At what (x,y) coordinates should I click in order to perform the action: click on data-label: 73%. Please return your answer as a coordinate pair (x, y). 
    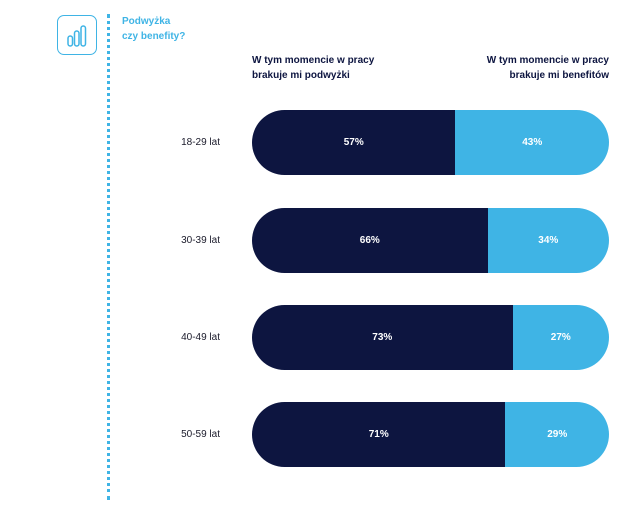
    Looking at the image, I should click on (382, 337).